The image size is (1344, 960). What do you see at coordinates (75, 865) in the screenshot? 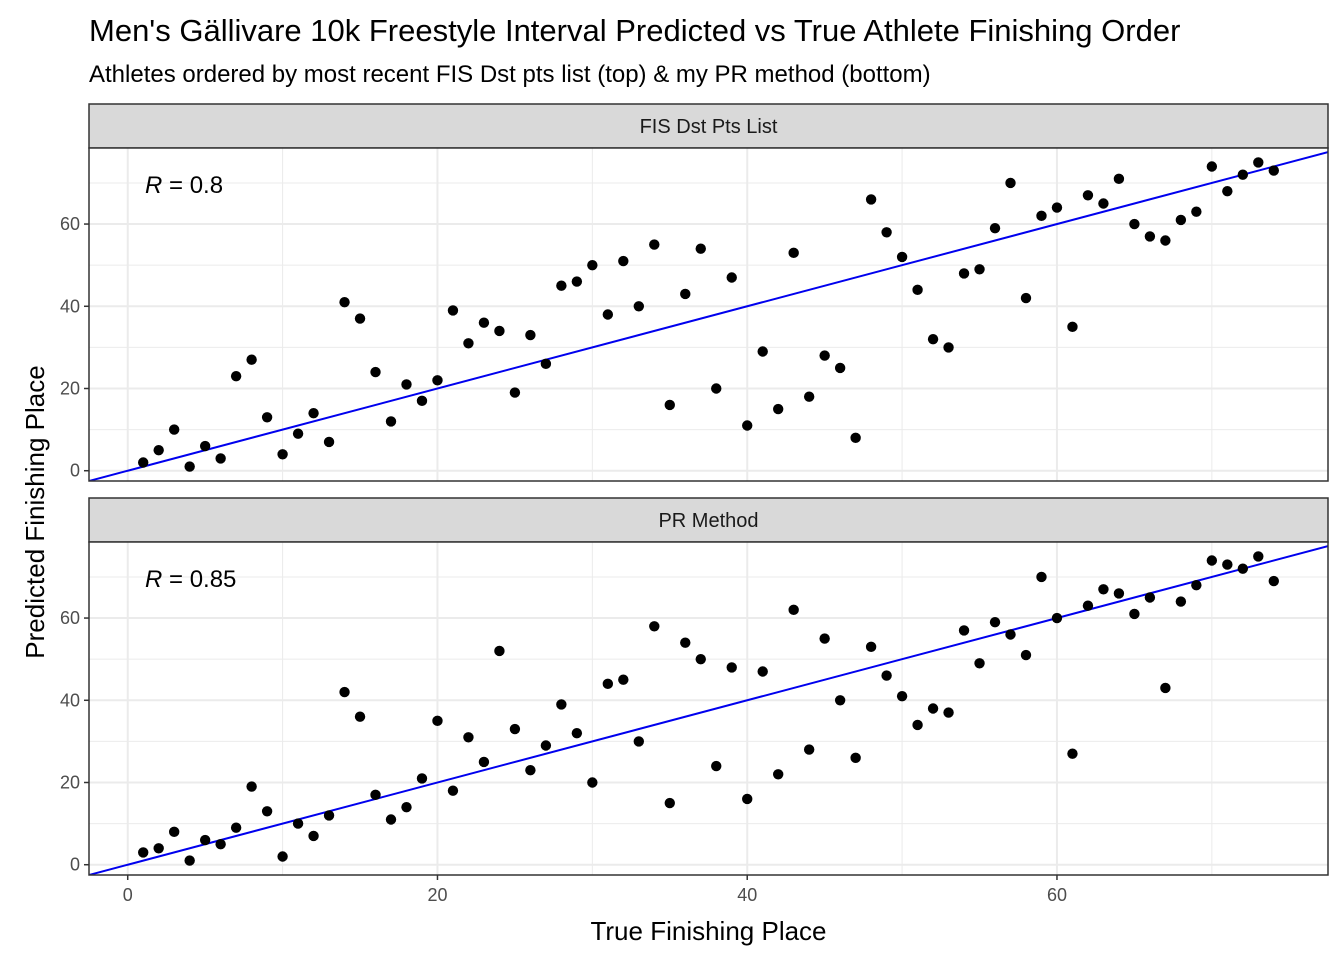
I see `y-tick-label: 0` at bounding box center [75, 865].